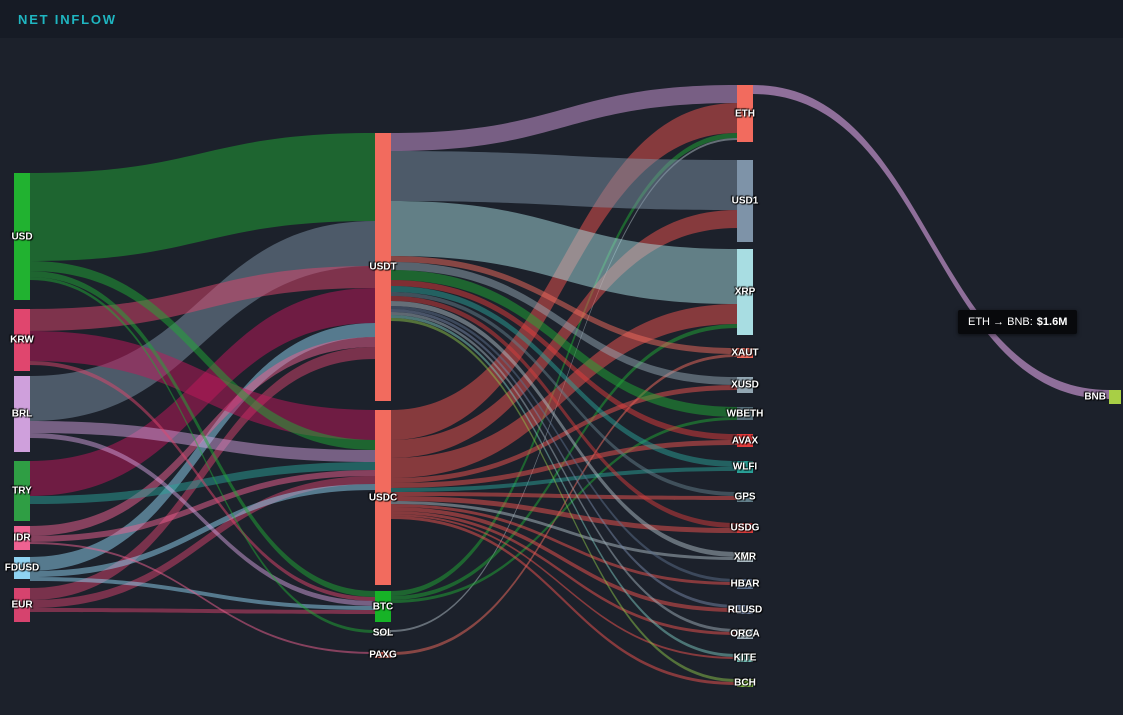 The image size is (1123, 715). Describe the element at coordinates (22, 538) in the screenshot. I see `node-IDR` at that location.